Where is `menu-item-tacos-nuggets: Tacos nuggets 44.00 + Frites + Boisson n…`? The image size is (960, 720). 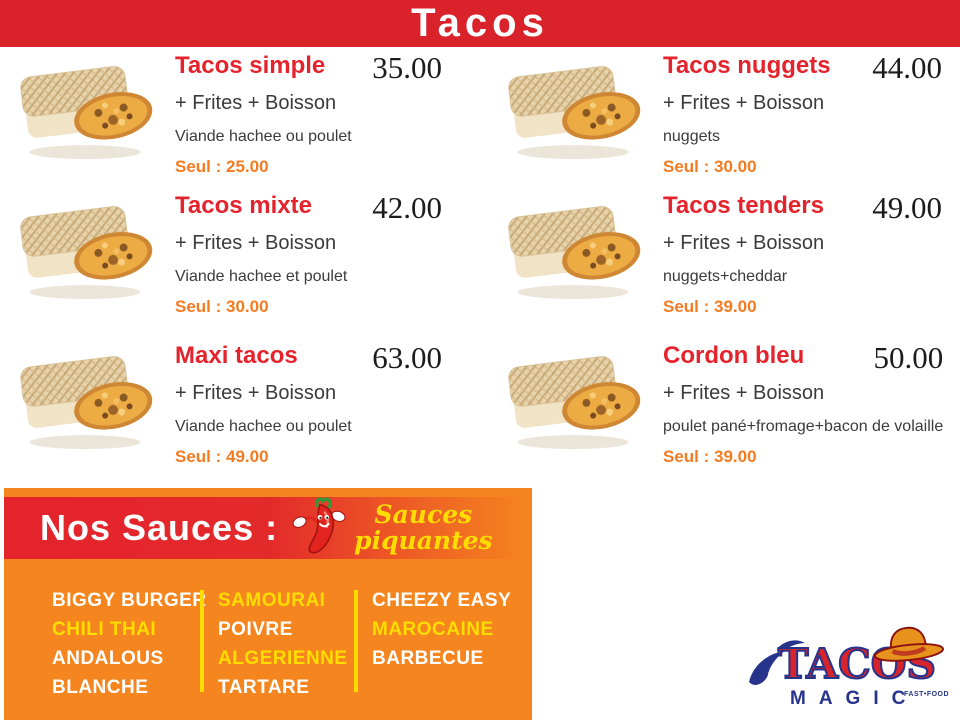 menu-item-tacos-nuggets: Tacos nuggets 44.00 + Frites + Boisson n… is located at coordinates (724, 114).